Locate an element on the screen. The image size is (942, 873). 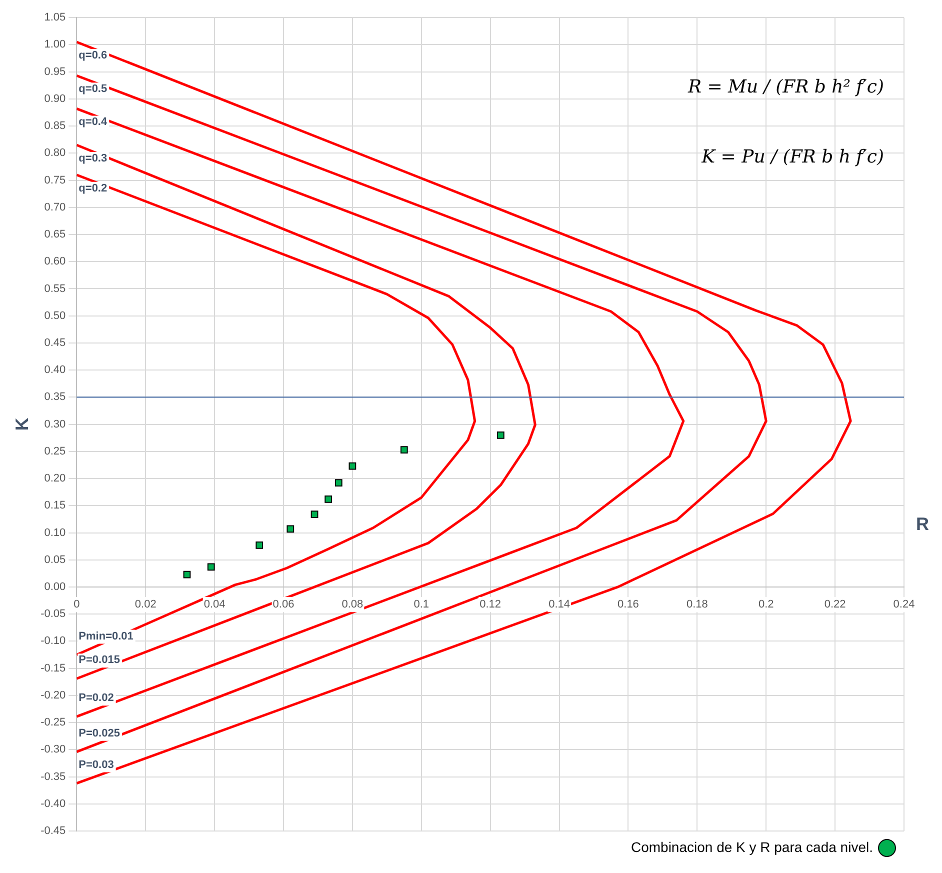
y-tick-label: 0.05 is located at coordinates (55, 560).